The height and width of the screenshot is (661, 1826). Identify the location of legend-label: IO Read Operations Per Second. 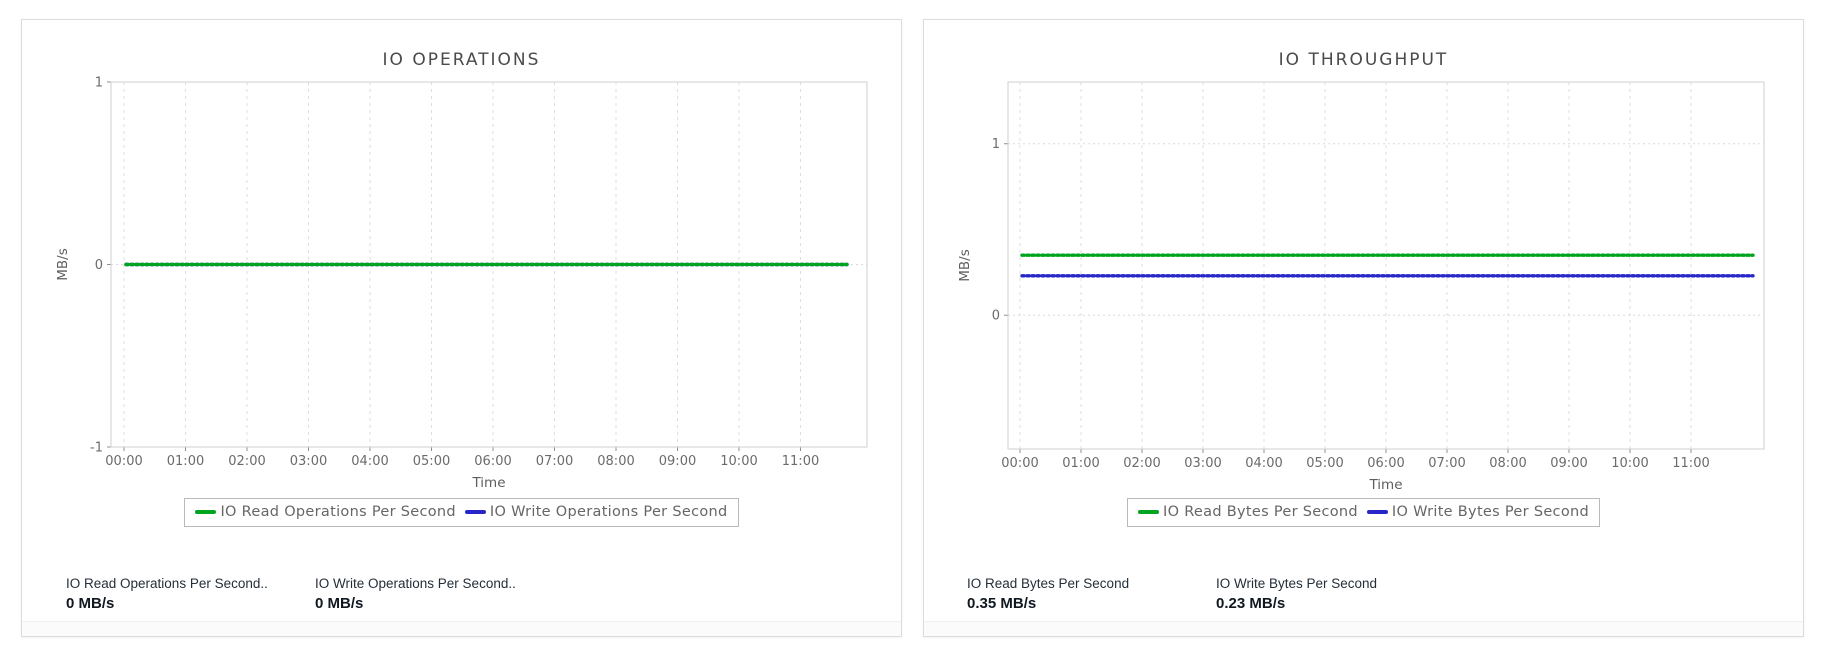
(338, 512).